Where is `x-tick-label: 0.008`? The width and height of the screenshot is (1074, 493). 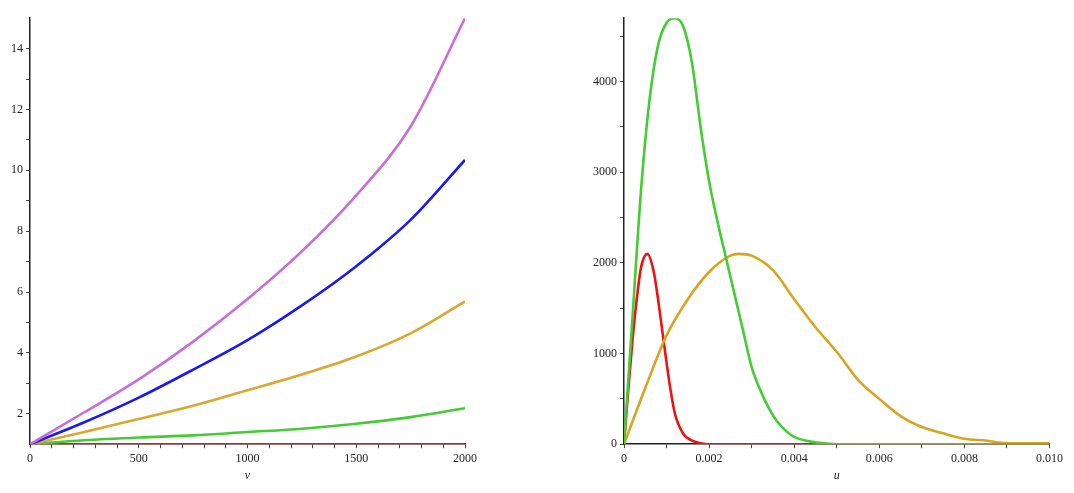 x-tick-label: 0.008 is located at coordinates (964, 457).